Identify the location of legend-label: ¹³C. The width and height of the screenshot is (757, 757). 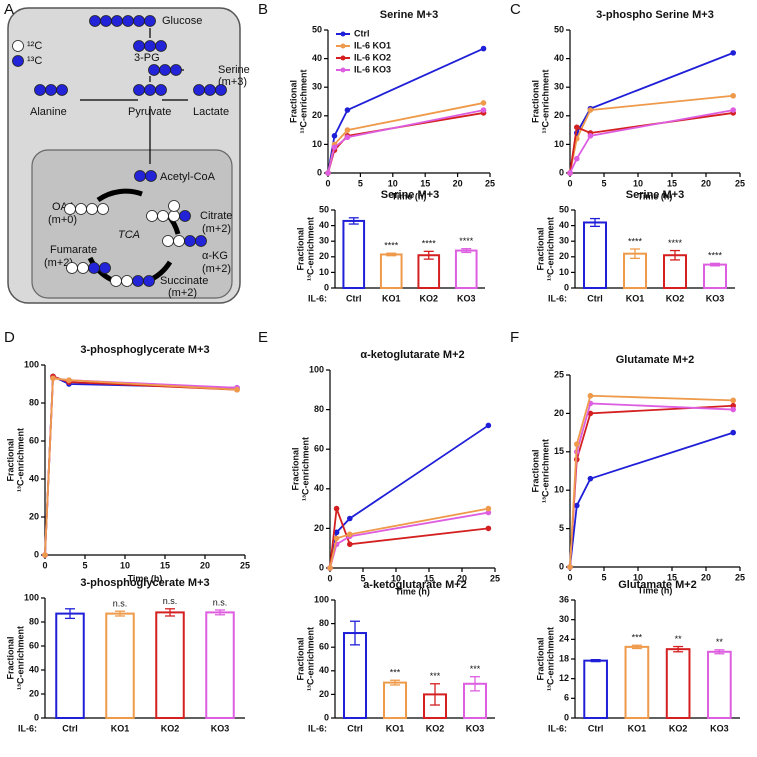
(34, 61).